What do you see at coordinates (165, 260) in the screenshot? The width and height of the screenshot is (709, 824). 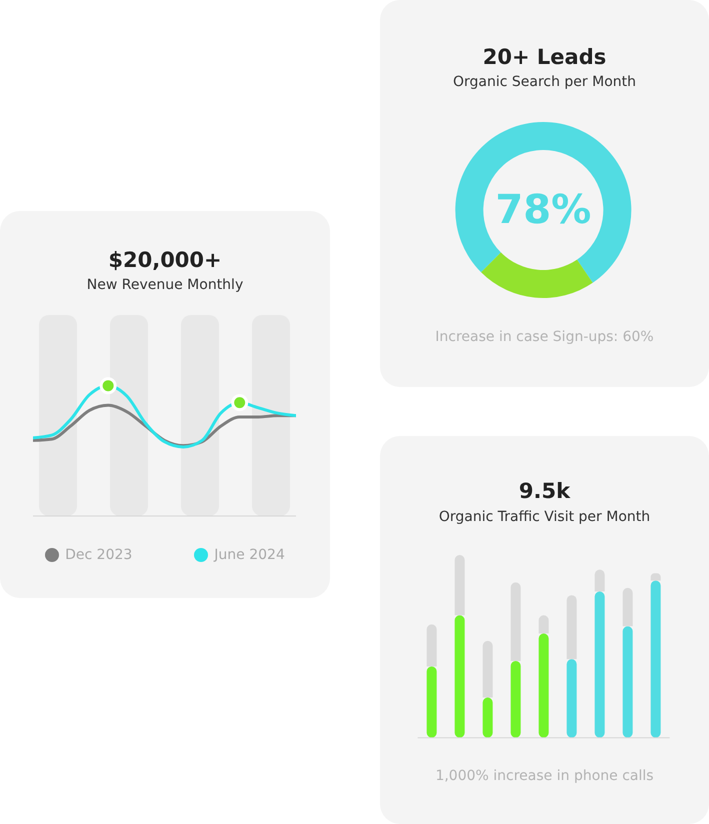 I see `chart-title: $20,000+` at bounding box center [165, 260].